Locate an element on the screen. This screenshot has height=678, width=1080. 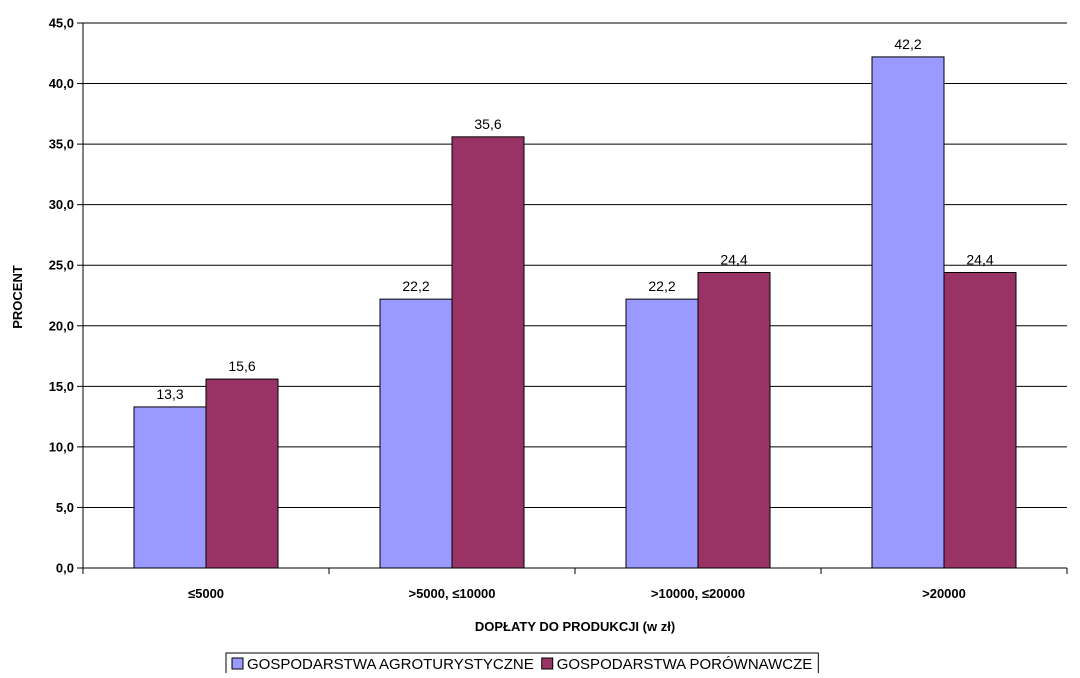
data-label: 35,6 is located at coordinates (487, 124).